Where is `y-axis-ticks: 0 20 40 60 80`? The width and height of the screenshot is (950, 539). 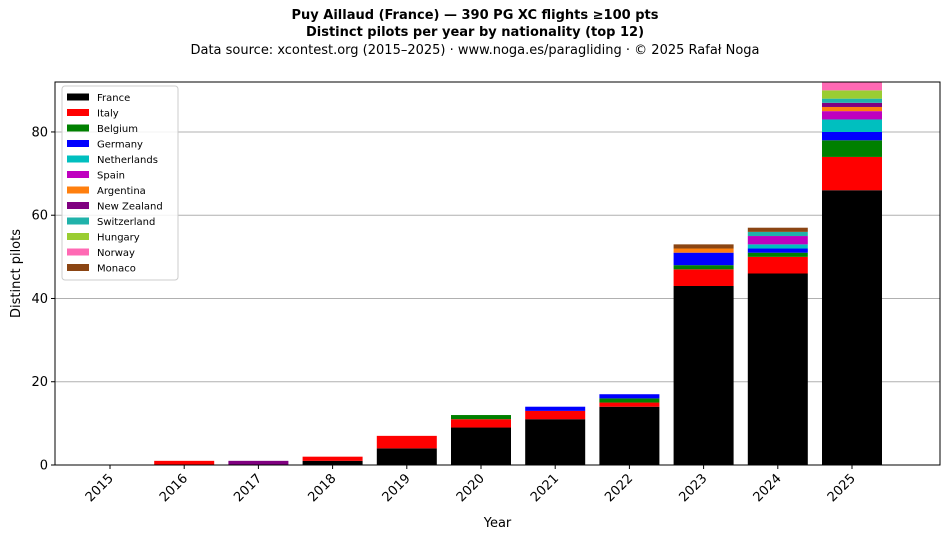
y-axis-ticks: 0 20 40 60 80 is located at coordinates (43, 299).